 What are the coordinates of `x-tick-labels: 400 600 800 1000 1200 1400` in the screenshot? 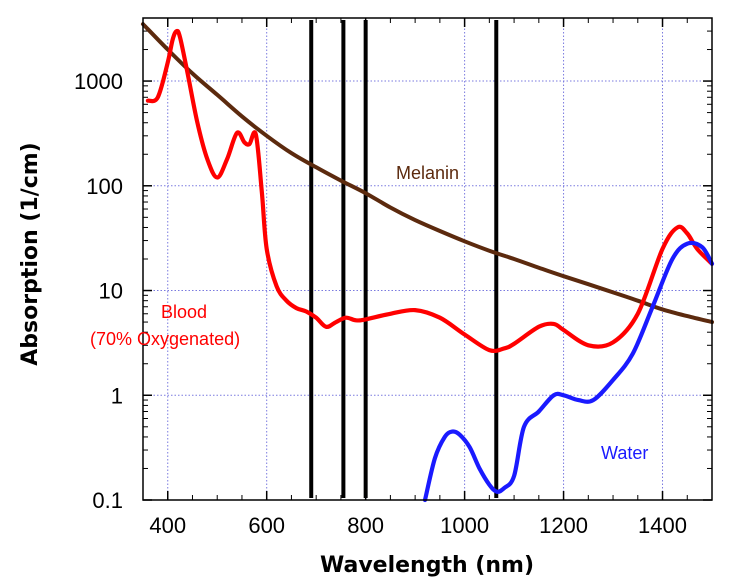 It's located at (418, 525).